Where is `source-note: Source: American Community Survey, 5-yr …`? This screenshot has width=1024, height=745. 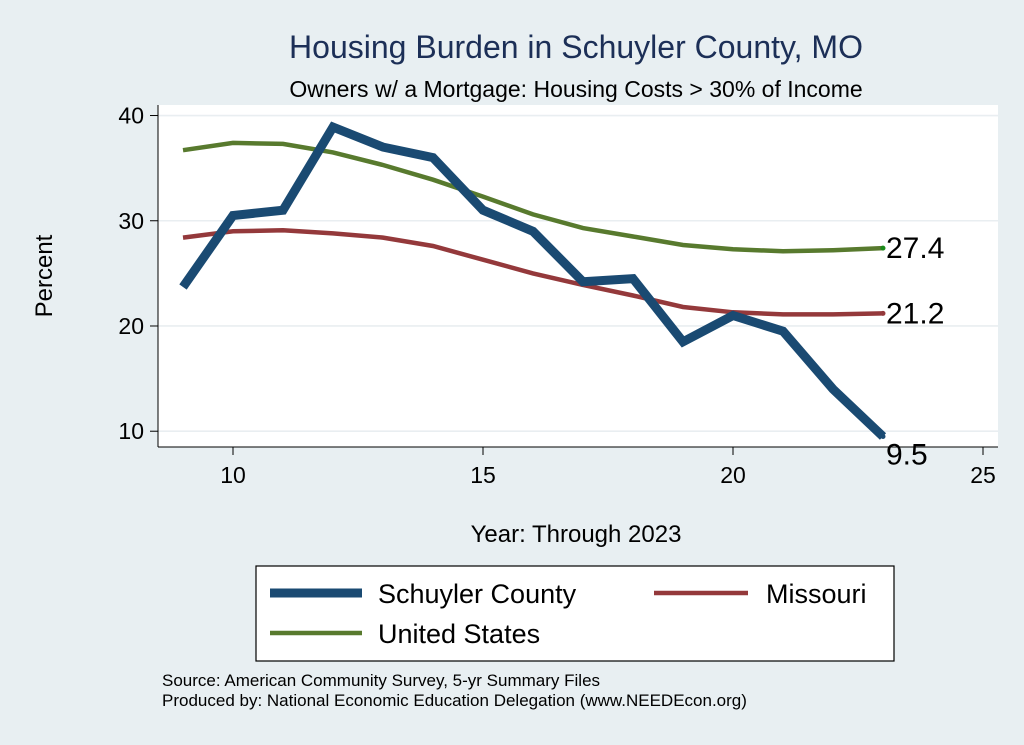 source-note: Source: American Community Survey, 5-yr … is located at coordinates (381, 680).